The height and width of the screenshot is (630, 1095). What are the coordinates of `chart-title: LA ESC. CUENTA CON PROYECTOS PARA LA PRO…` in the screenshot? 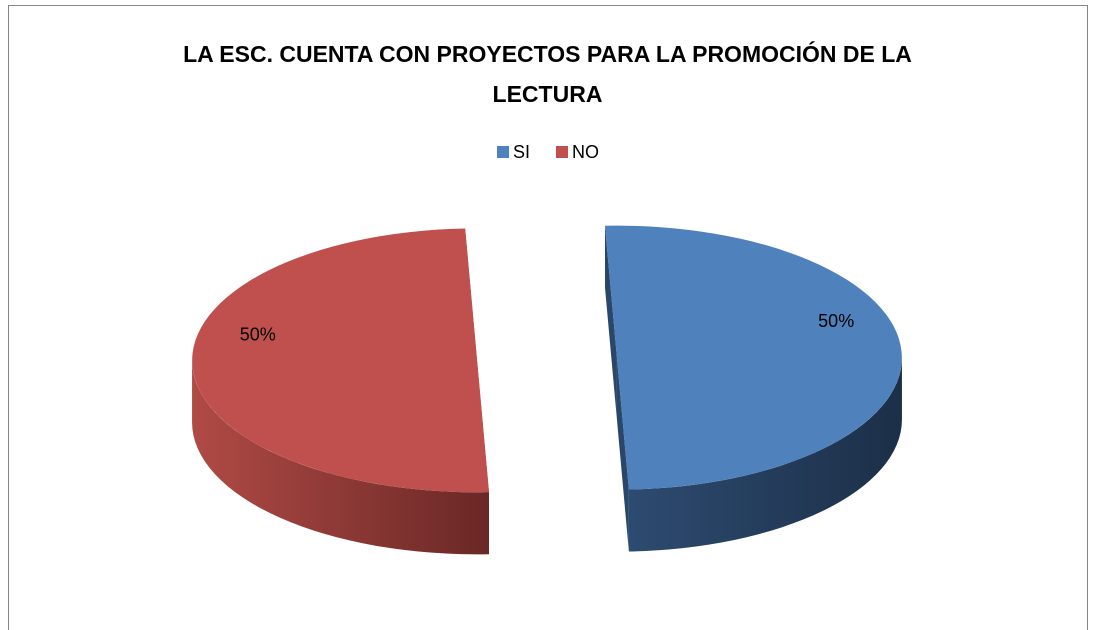 It's located at (547, 74).